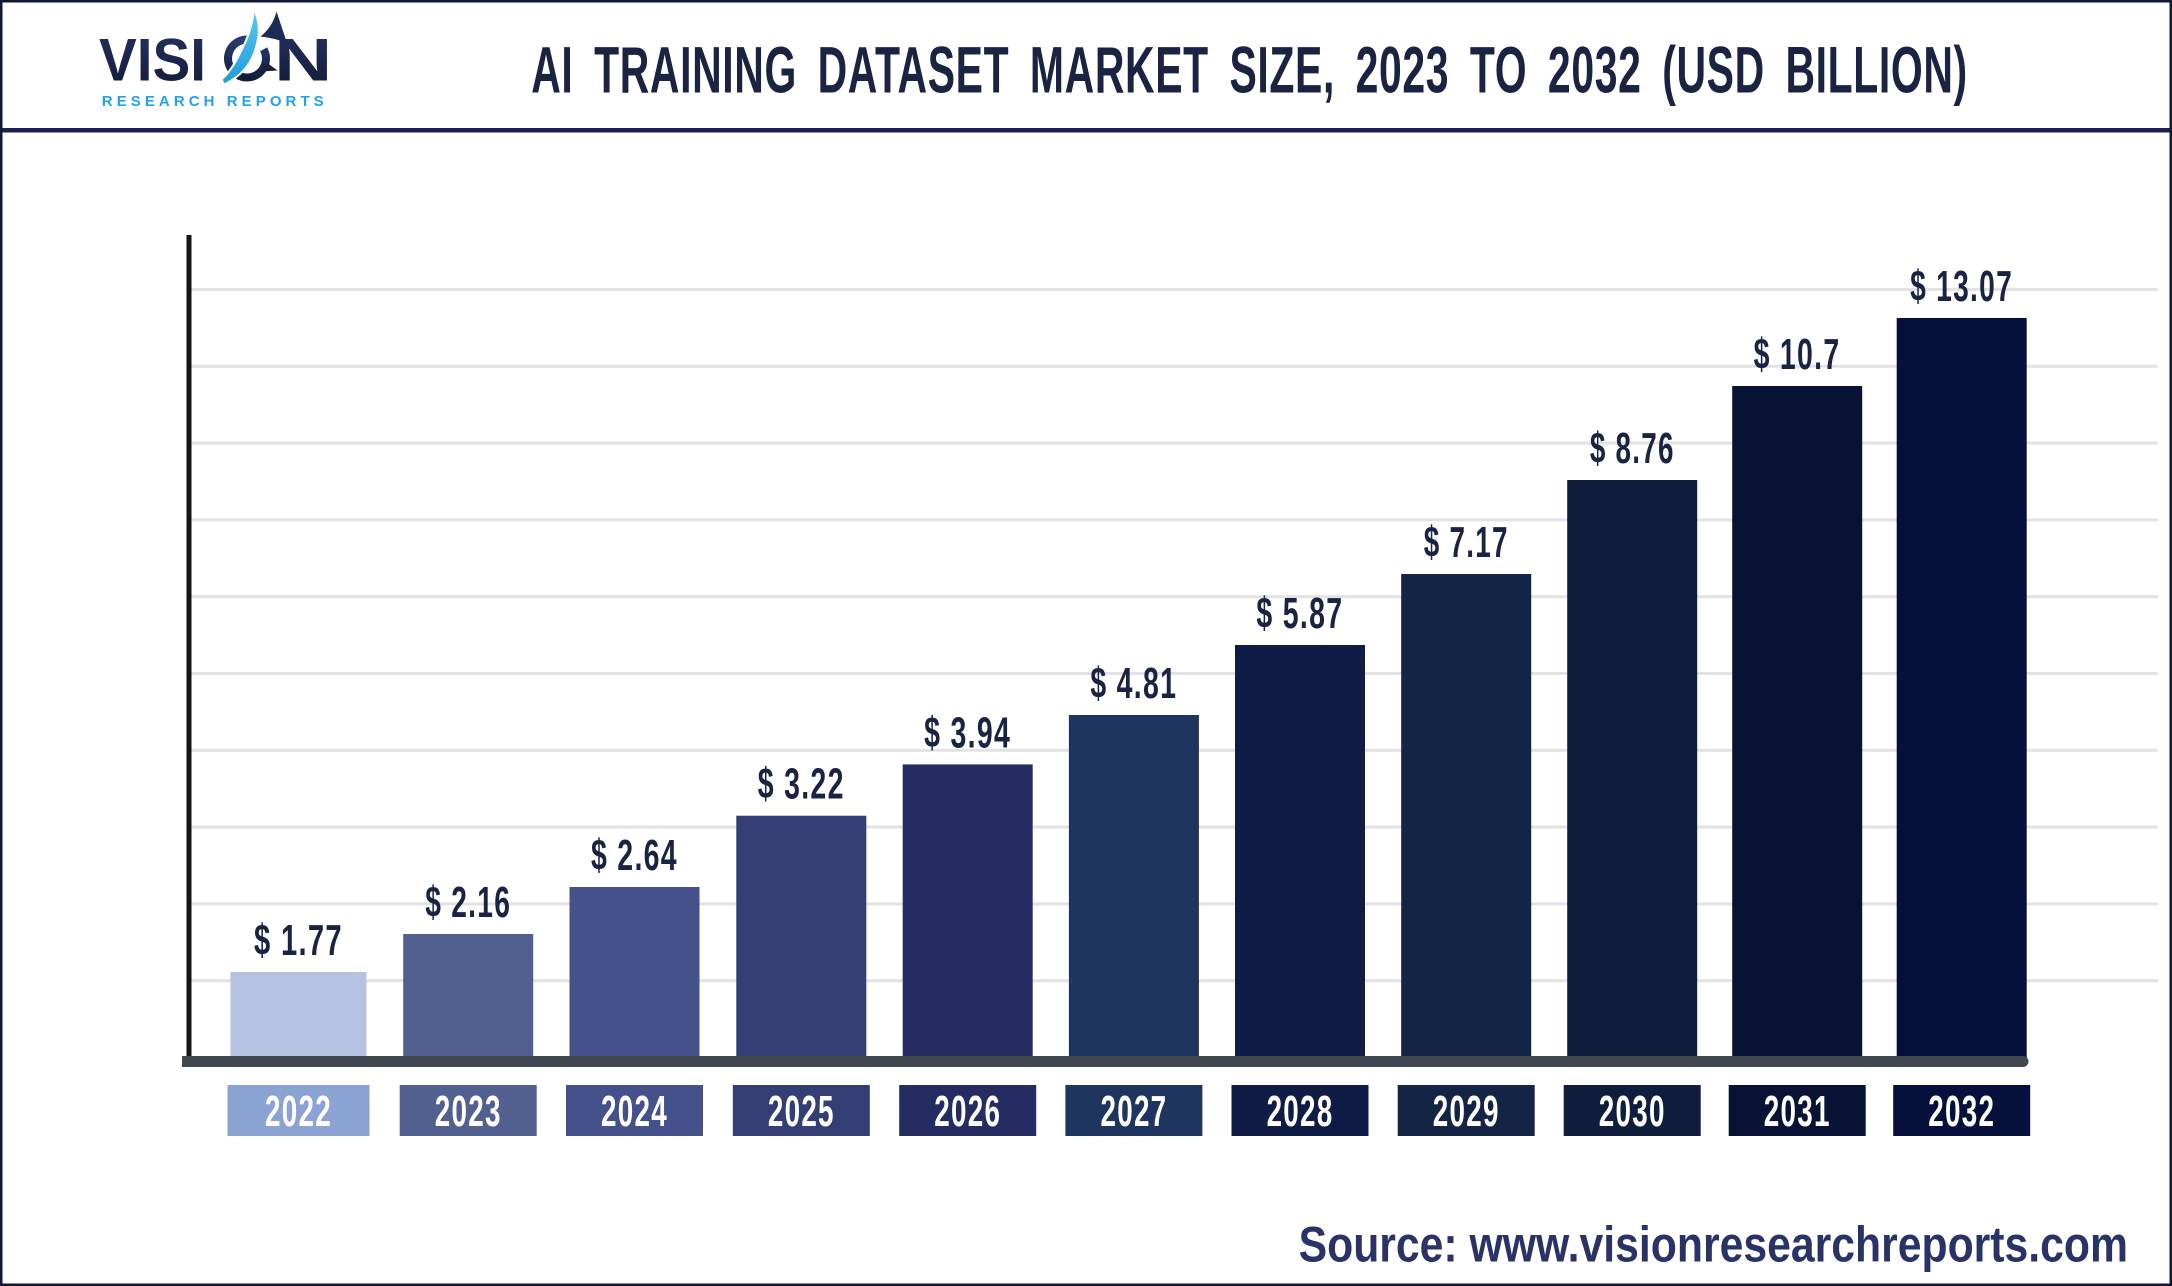 The image size is (2172, 1286). Describe the element at coordinates (634, 1111) in the screenshot. I see `svg-text: 2024` at that location.